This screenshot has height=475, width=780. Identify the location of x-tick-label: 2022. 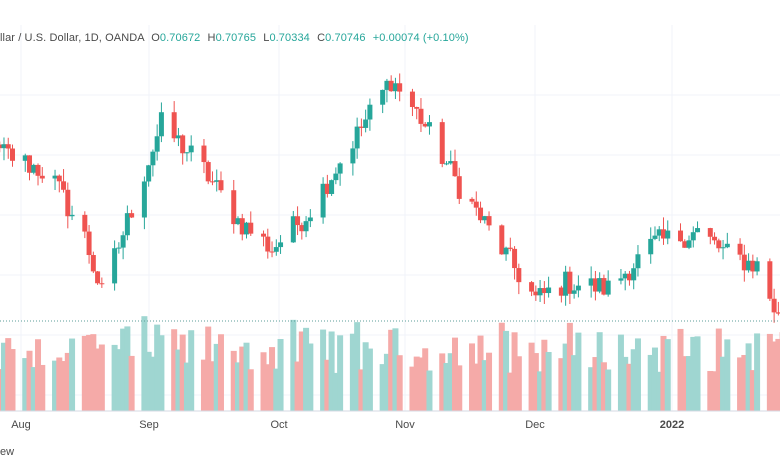
(672, 425).